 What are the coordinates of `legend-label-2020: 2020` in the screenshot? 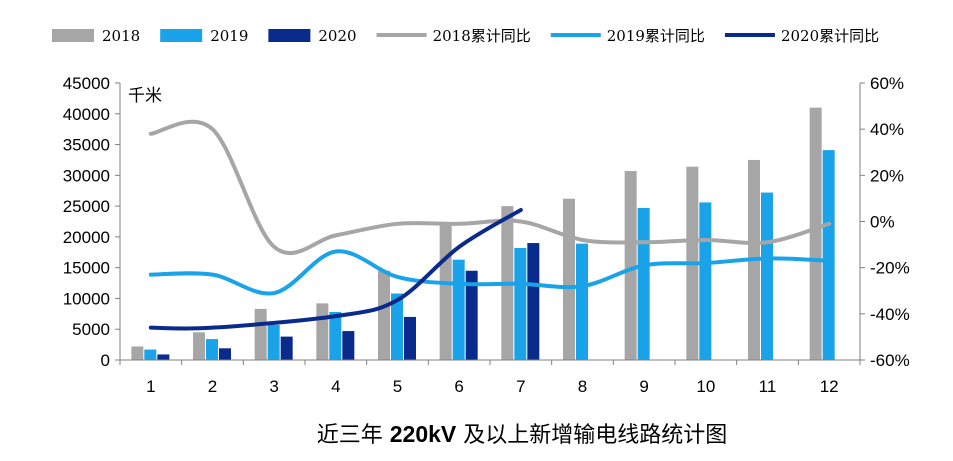 It's located at (337, 36).